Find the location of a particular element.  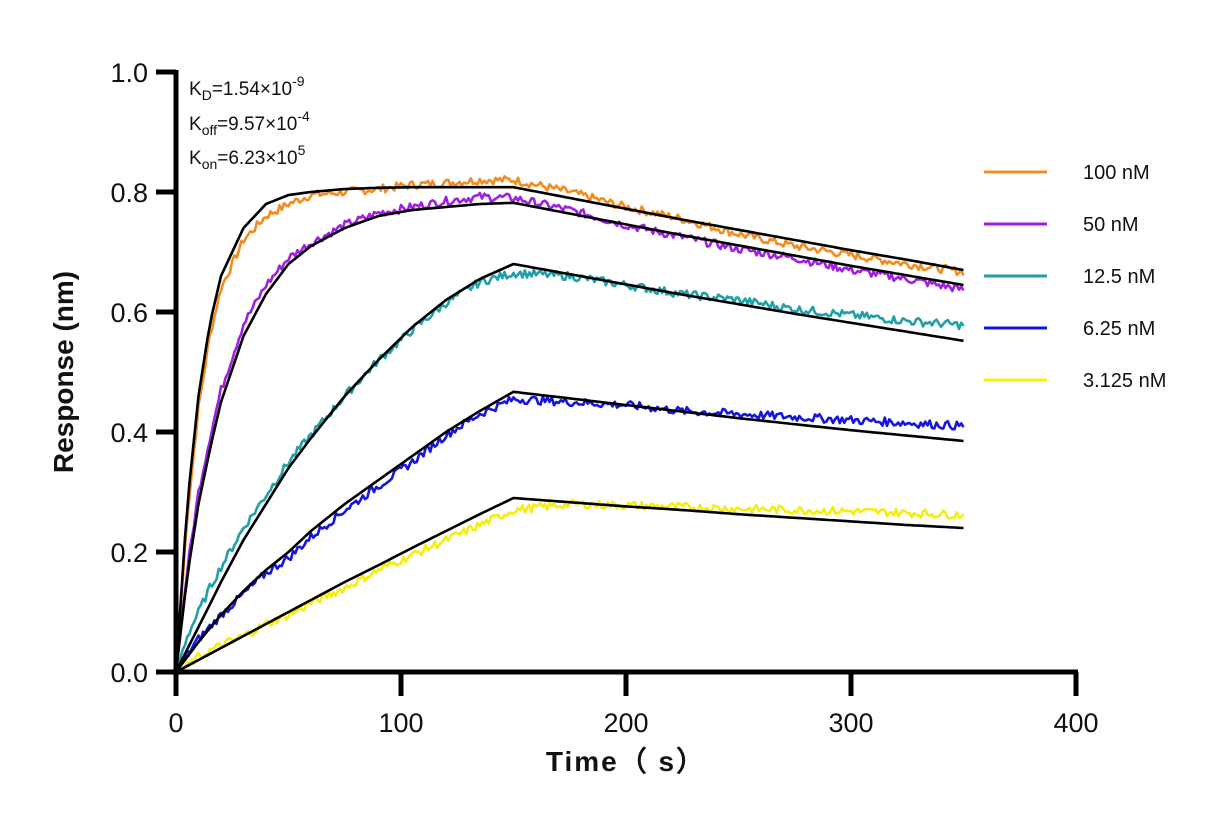

x-ticks: 0 100 200 300 400 is located at coordinates (633, 705).